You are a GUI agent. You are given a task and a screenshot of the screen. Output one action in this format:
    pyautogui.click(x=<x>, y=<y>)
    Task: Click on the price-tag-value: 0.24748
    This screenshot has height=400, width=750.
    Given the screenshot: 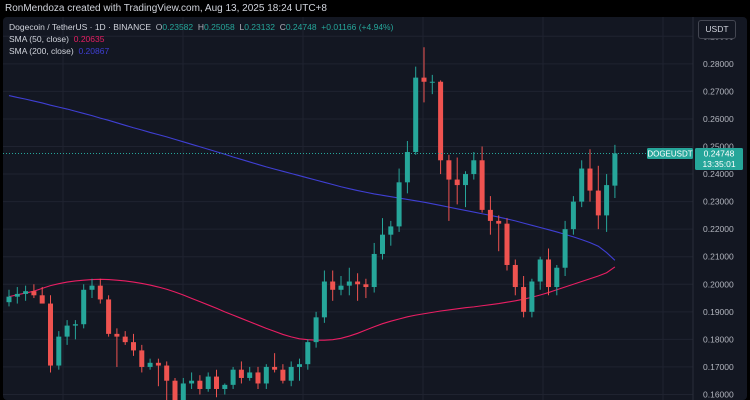 What is the action you would take?
    pyautogui.click(x=719, y=153)
    